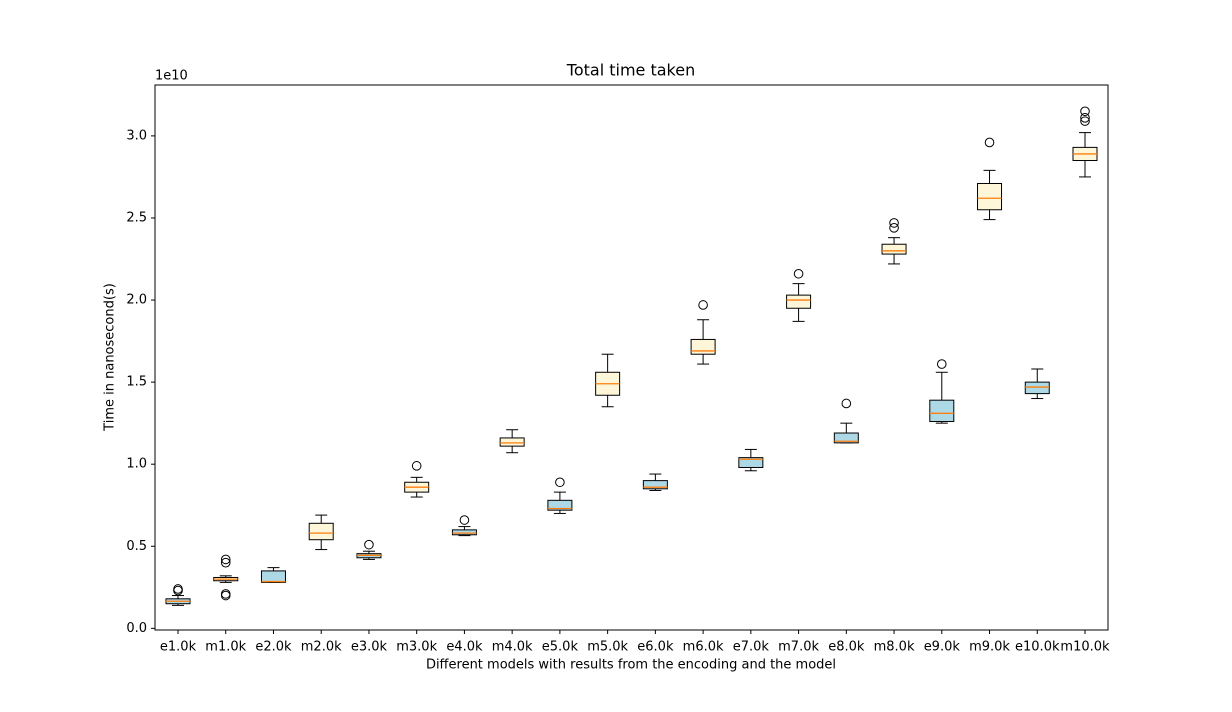  I want to click on x-tick-label: m4.0k, so click(512, 647).